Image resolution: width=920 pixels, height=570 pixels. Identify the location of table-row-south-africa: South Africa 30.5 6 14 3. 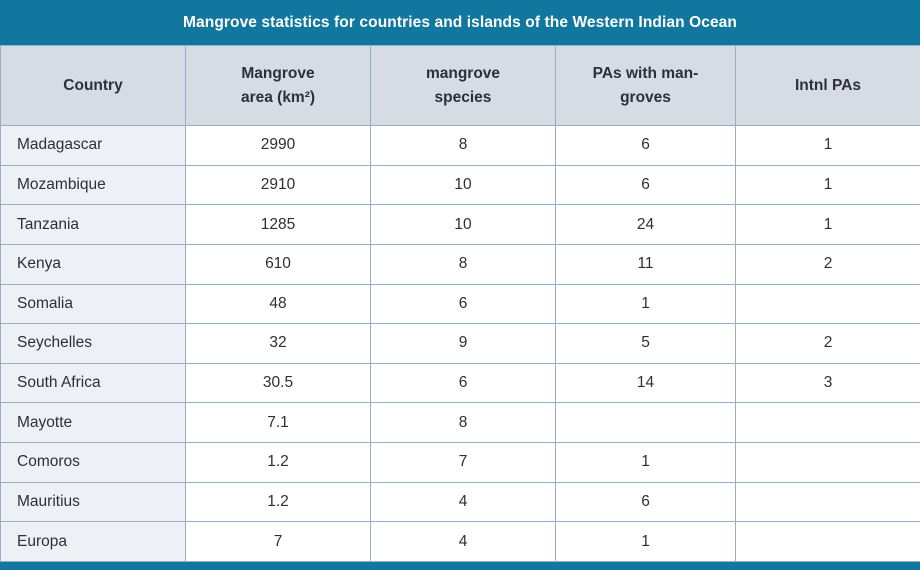
(460, 383).